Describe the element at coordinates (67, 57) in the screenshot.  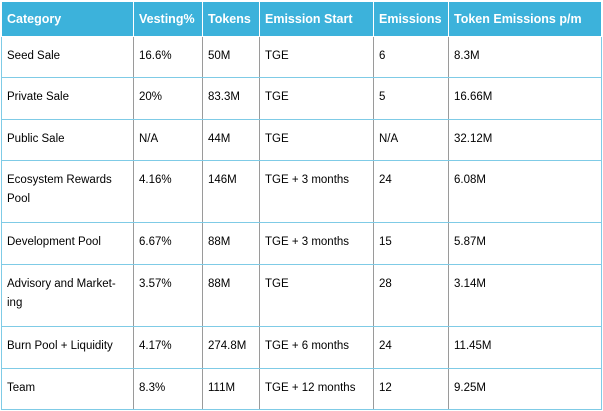
I see `cell-category: Seed Sale` at that location.